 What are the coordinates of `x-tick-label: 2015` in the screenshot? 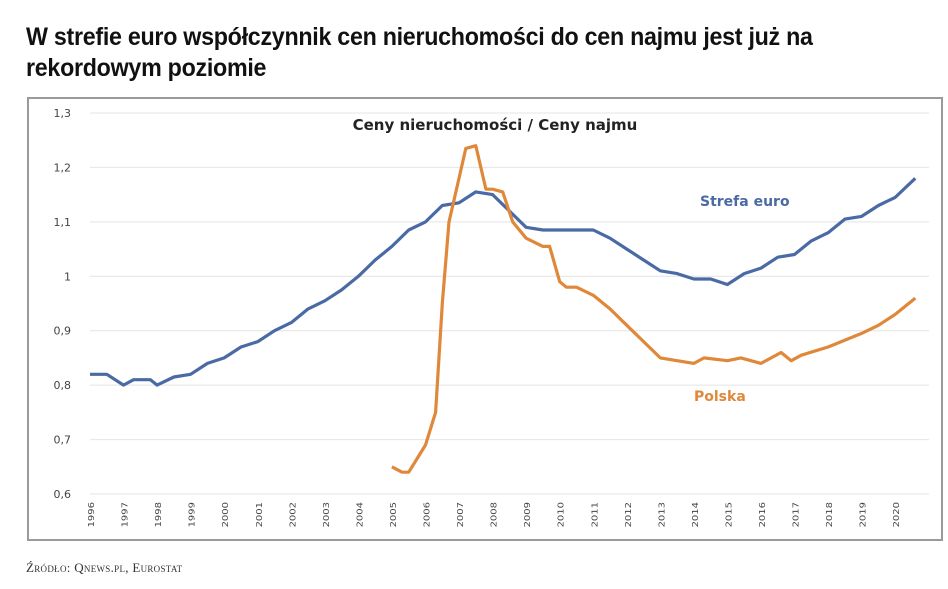 It's located at (729, 514).